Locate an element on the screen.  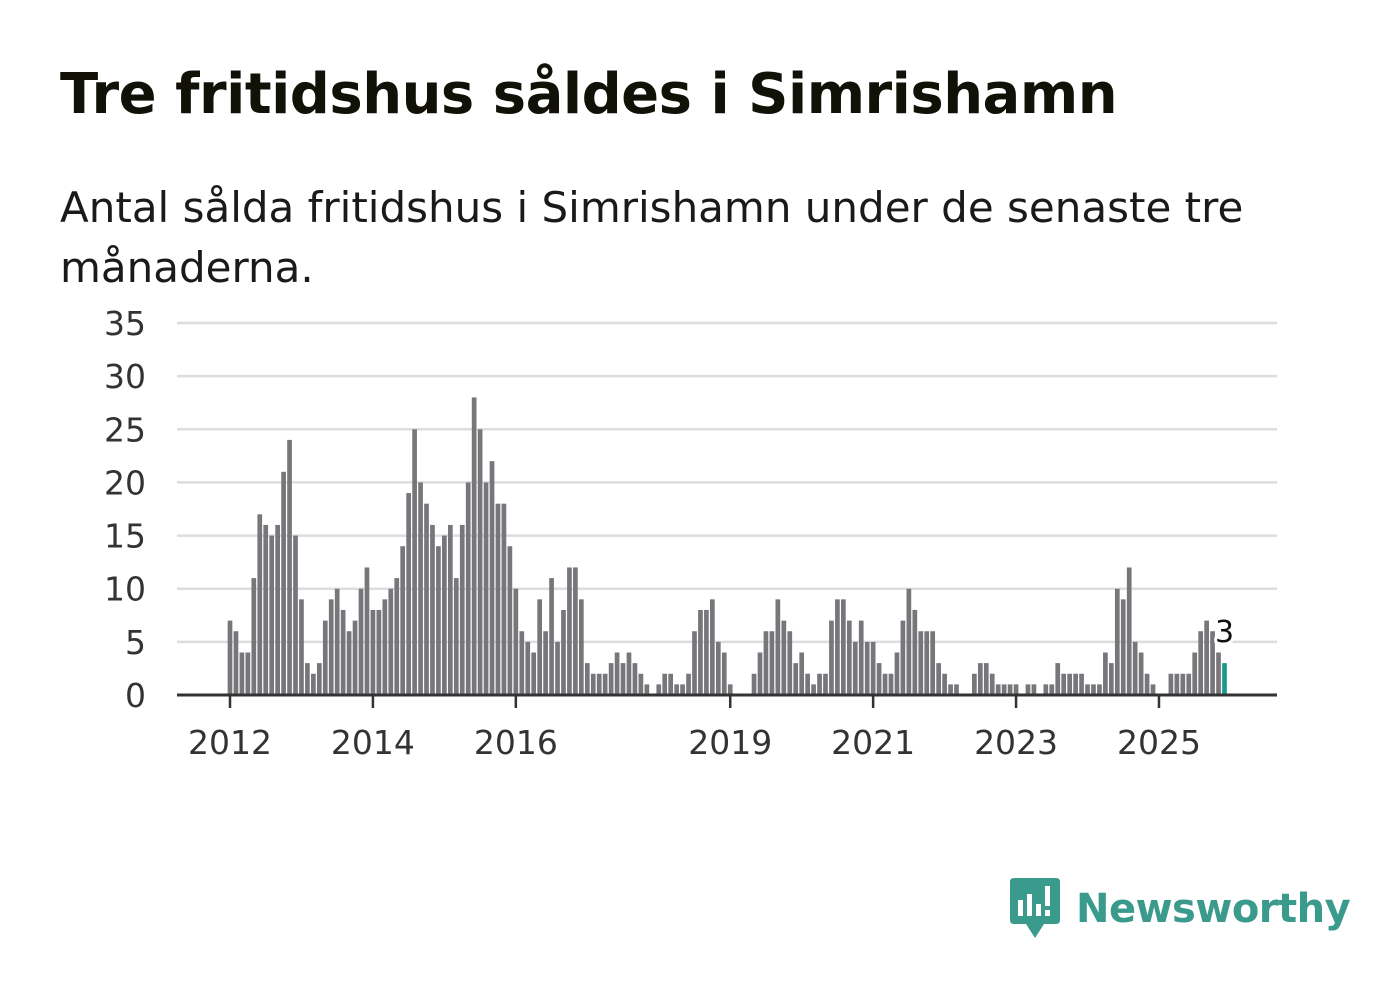
y-tick-label: 20 is located at coordinates (125, 482).